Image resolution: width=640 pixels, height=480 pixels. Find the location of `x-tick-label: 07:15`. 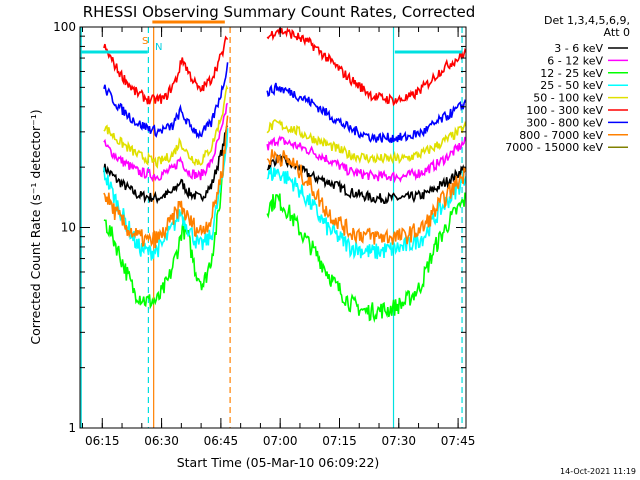

x-tick-label: 07:15 is located at coordinates (339, 441).